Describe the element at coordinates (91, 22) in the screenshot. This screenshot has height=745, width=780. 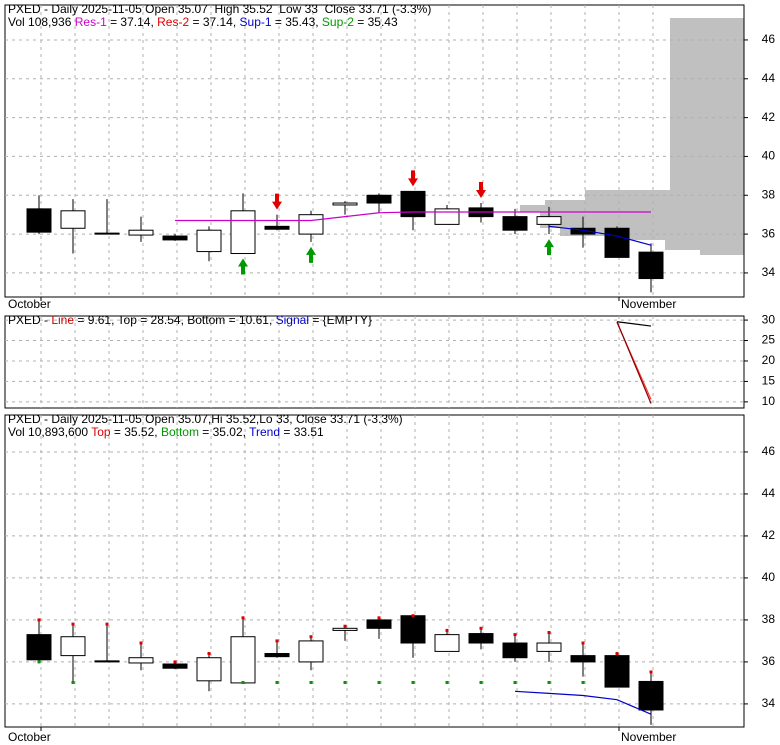
I see `header-segment: Res-1` at that location.